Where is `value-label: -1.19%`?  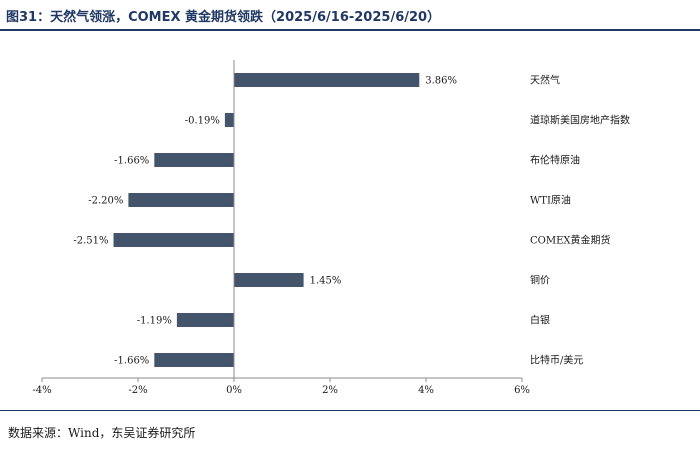
value-label: -1.19% is located at coordinates (154, 321).